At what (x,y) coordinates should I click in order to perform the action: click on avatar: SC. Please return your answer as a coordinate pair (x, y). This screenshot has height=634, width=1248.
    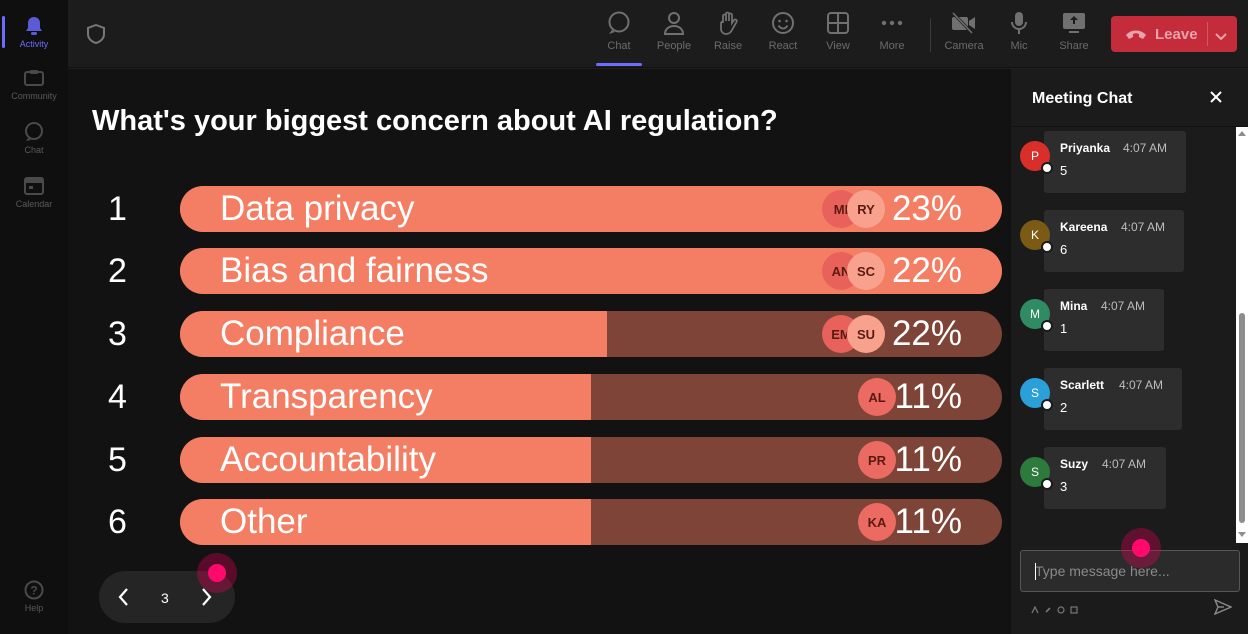
    Looking at the image, I should click on (866, 271).